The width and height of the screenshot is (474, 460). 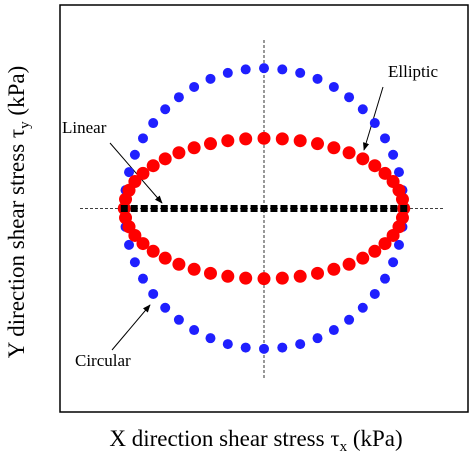 What do you see at coordinates (25, 125) in the screenshot?
I see `axis-label-subscript: y` at bounding box center [25, 125].